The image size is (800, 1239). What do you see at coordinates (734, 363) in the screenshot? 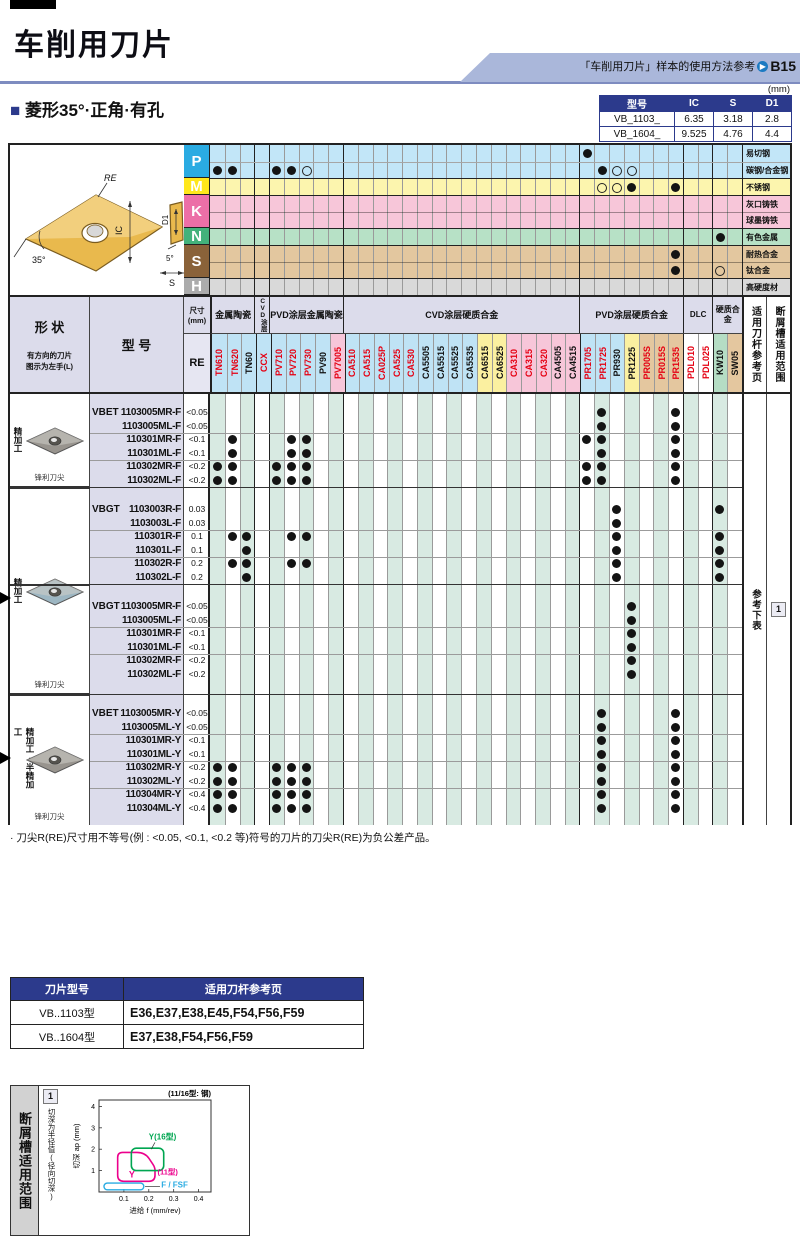
I see `grade-name-cell: SW05` at bounding box center [734, 363].